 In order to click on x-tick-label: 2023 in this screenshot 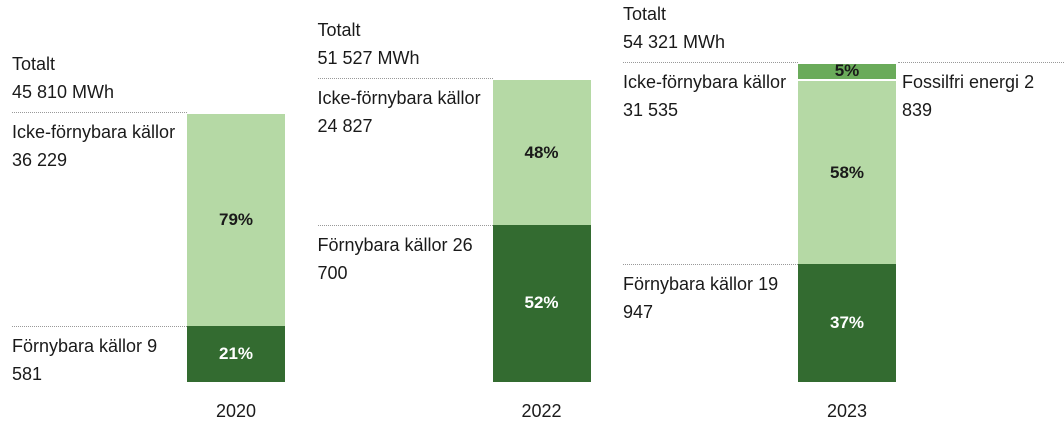, I will do `click(847, 411)`.